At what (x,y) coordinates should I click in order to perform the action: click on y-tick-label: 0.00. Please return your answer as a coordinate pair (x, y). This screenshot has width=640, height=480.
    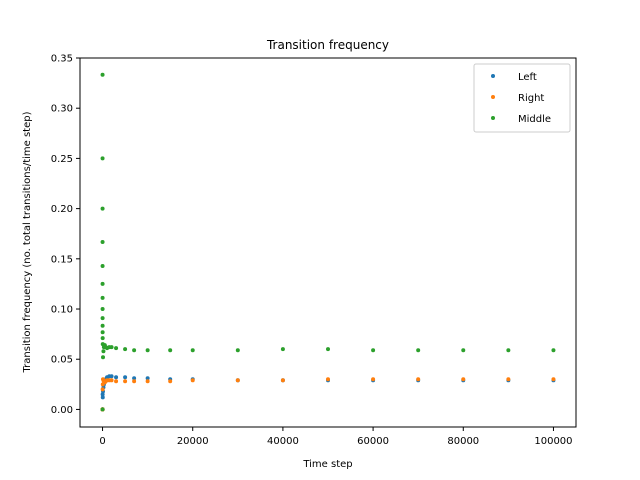
    Looking at the image, I should click on (62, 410).